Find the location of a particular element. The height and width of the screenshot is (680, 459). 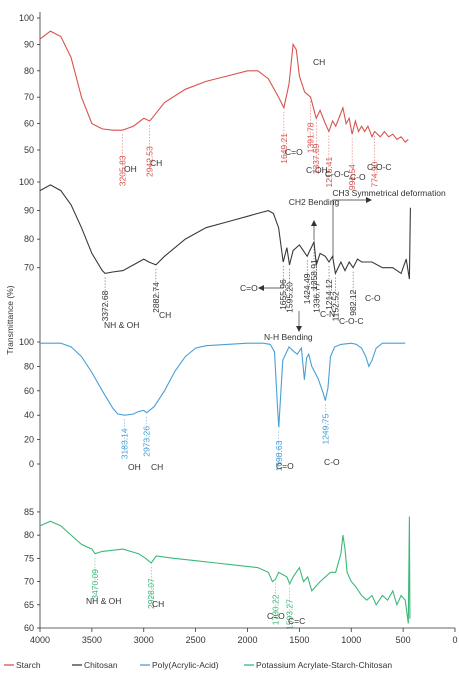

peak-label: 1593.27 is located at coordinates (290, 614).